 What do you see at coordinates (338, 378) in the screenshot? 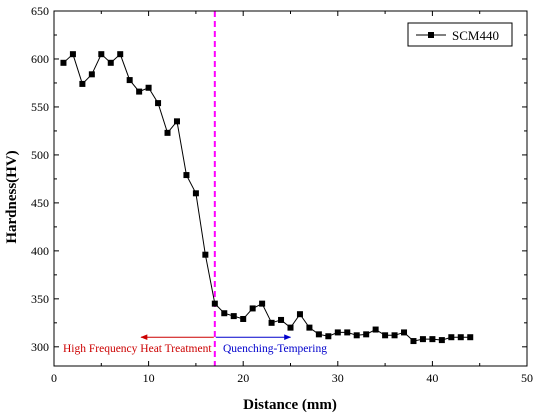
I see `x-tick-label: 30` at bounding box center [338, 378].